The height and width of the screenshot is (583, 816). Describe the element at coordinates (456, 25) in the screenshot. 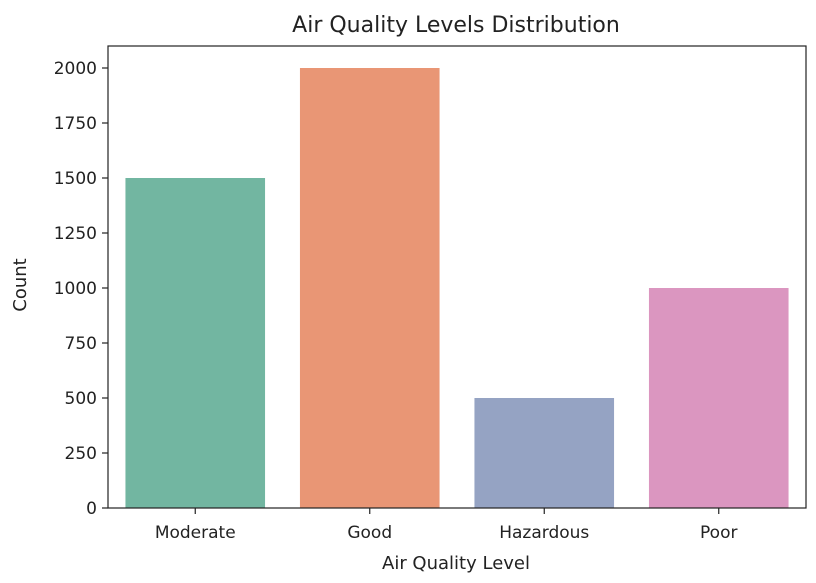

I see `chart-title: Air Quality Levels Distribution` at that location.